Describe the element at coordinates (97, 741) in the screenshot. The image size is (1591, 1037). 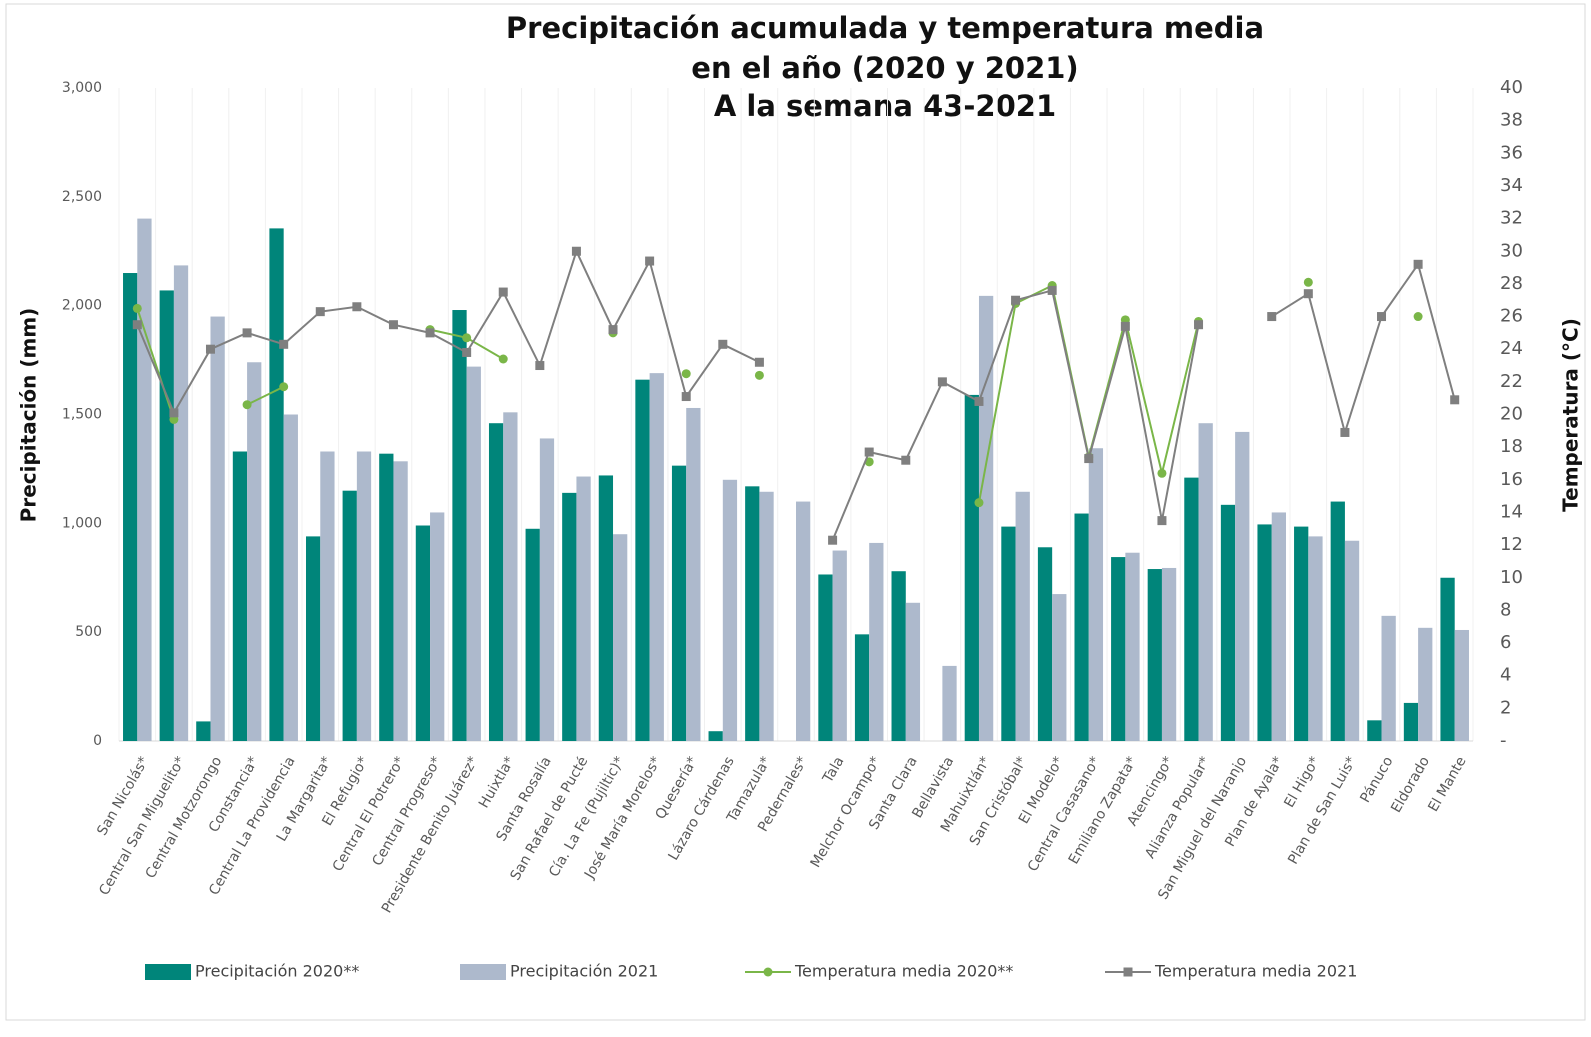
I see `y-tick-label: 0` at that location.